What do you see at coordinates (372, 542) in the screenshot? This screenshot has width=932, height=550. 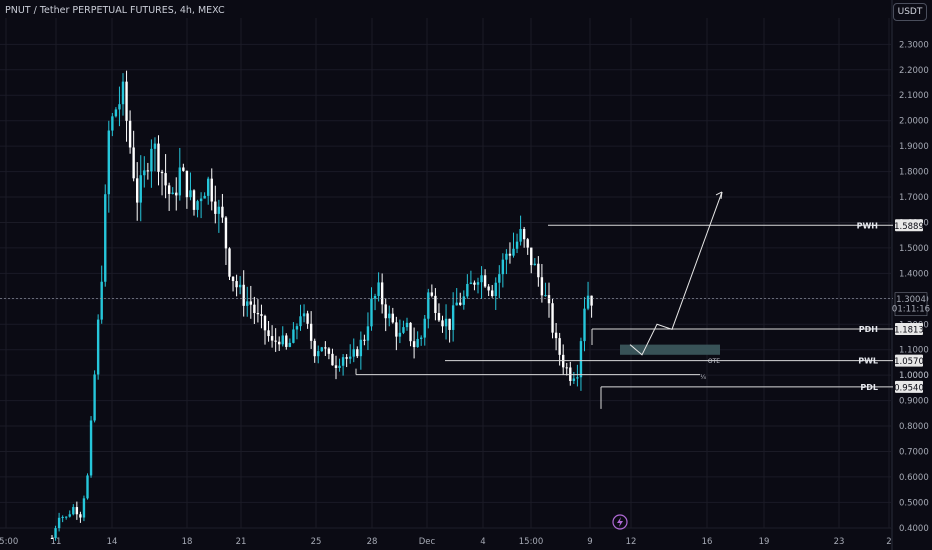 I see `x-tick-label: 28` at bounding box center [372, 542].